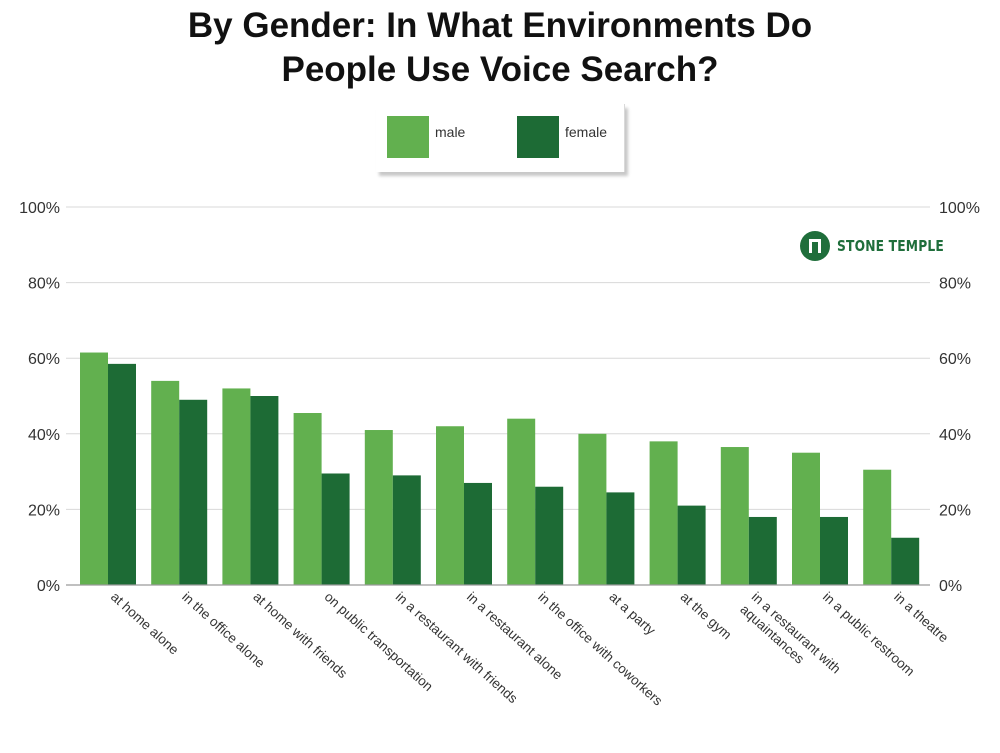 The image size is (1000, 753). Describe the element at coordinates (890, 246) in the screenshot. I see `brand-name: STONE TEMPLE` at that location.